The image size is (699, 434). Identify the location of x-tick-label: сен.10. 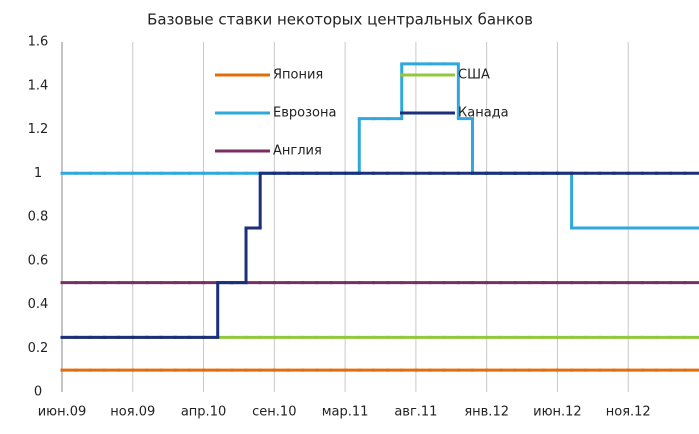
(274, 412).